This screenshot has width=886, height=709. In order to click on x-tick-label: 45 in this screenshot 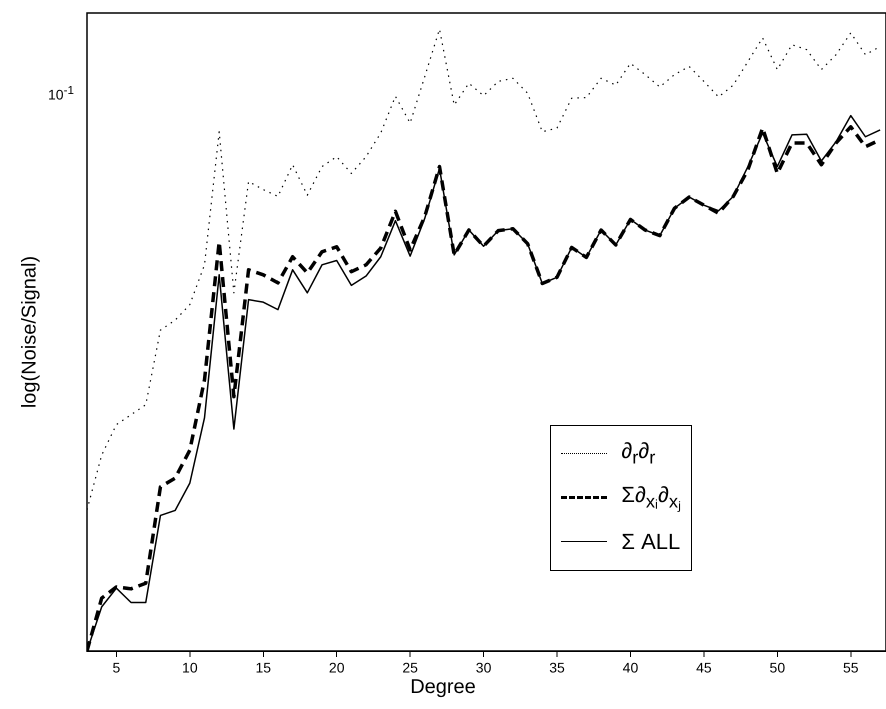, I will do `click(704, 667)`.